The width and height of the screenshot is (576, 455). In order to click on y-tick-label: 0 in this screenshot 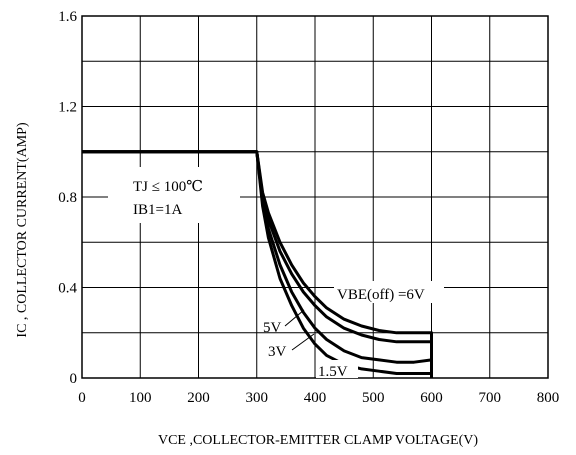, I will do `click(74, 379)`.